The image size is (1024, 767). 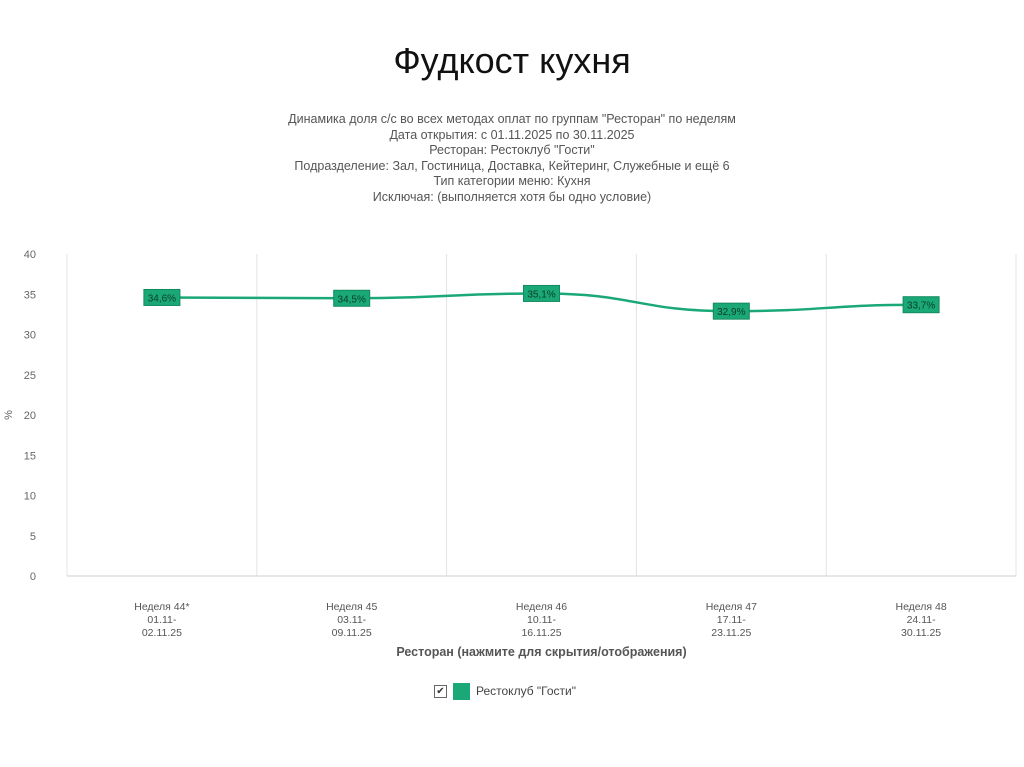 I want to click on x-tick-label: 03.11-, so click(x=351, y=620).